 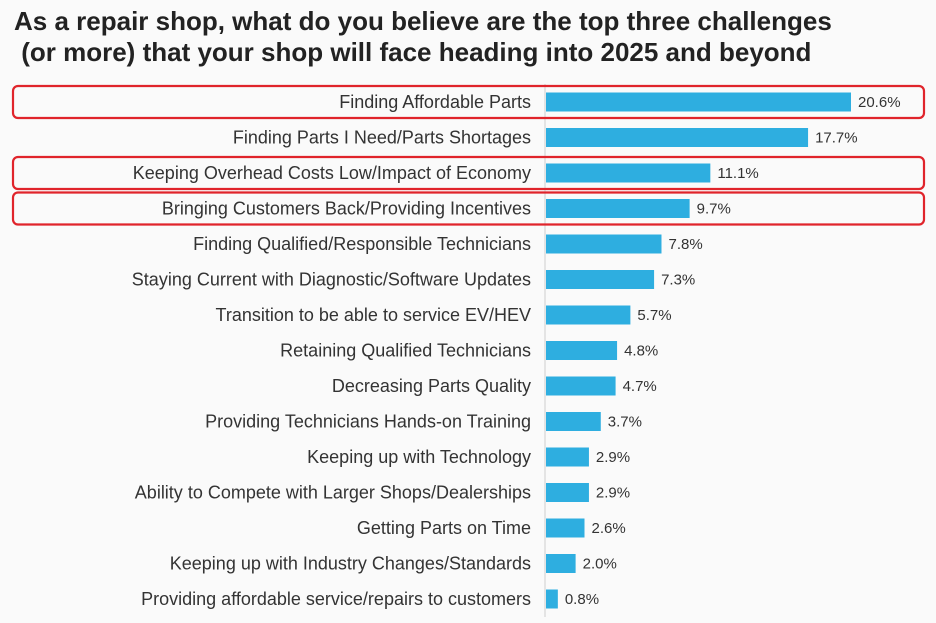 What do you see at coordinates (641, 351) in the screenshot?
I see `data-label: 4.8%` at bounding box center [641, 351].